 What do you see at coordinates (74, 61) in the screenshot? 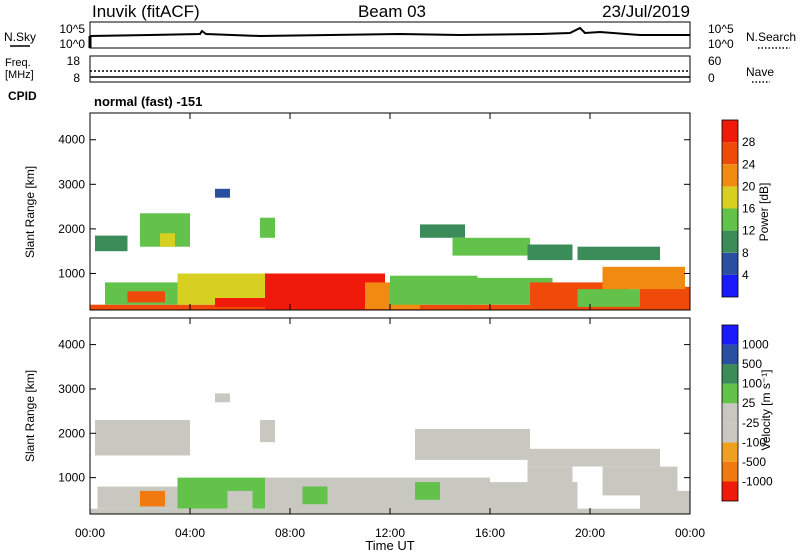
I see `freq-left-tick-high: 18` at bounding box center [74, 61].